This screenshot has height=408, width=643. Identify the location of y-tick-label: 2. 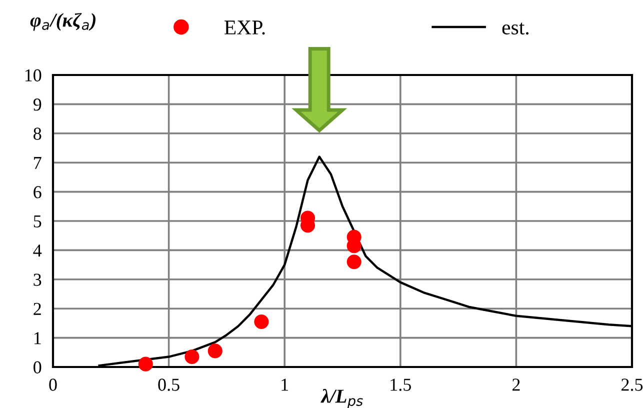
(37, 308).